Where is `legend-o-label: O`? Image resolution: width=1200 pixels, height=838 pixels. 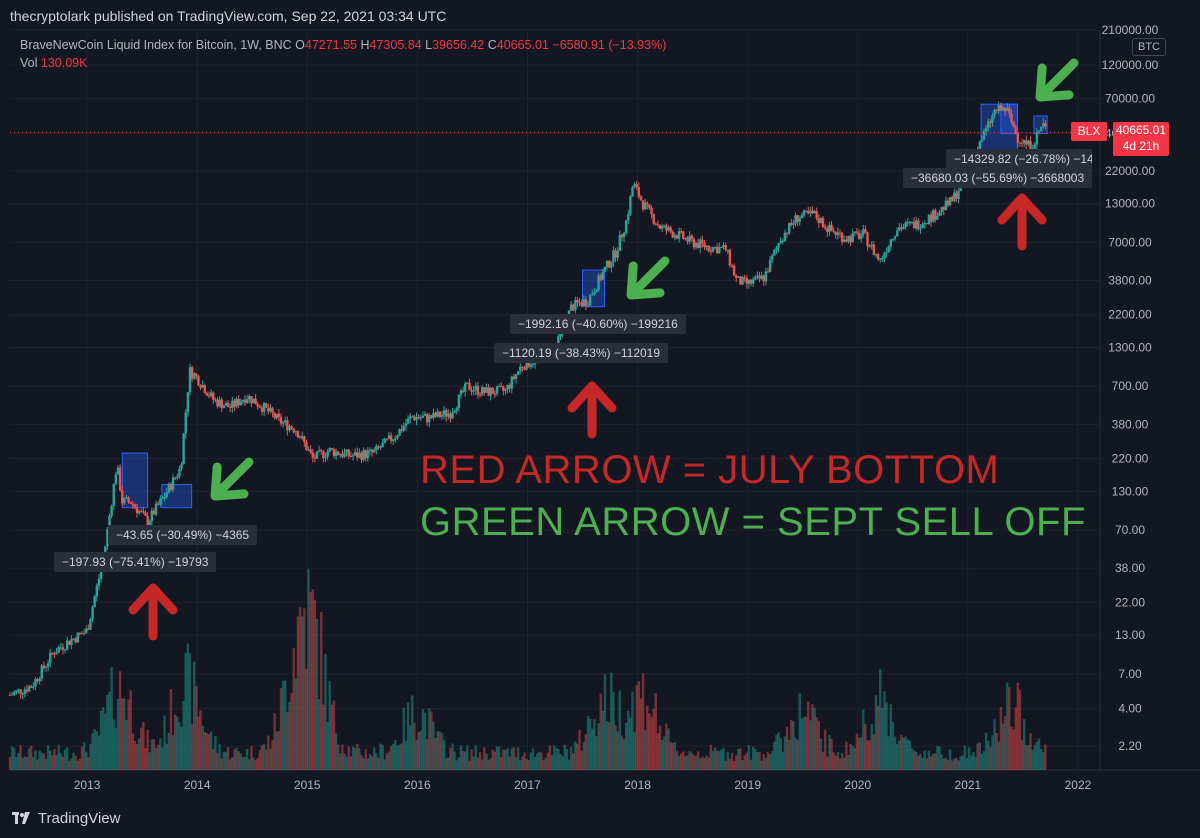 legend-o-label: O is located at coordinates (300, 45).